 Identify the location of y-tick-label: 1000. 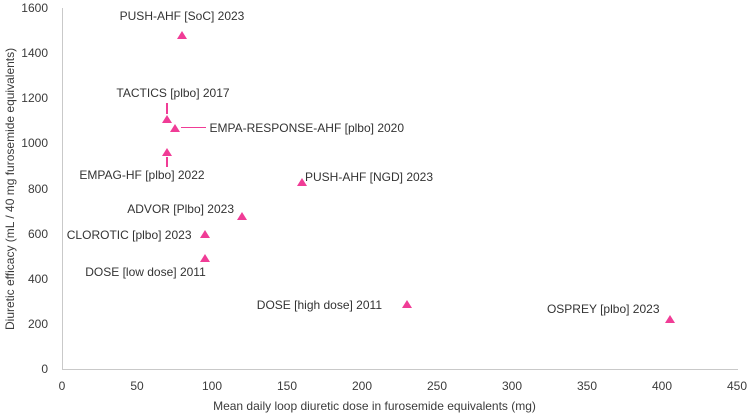
(34, 143).